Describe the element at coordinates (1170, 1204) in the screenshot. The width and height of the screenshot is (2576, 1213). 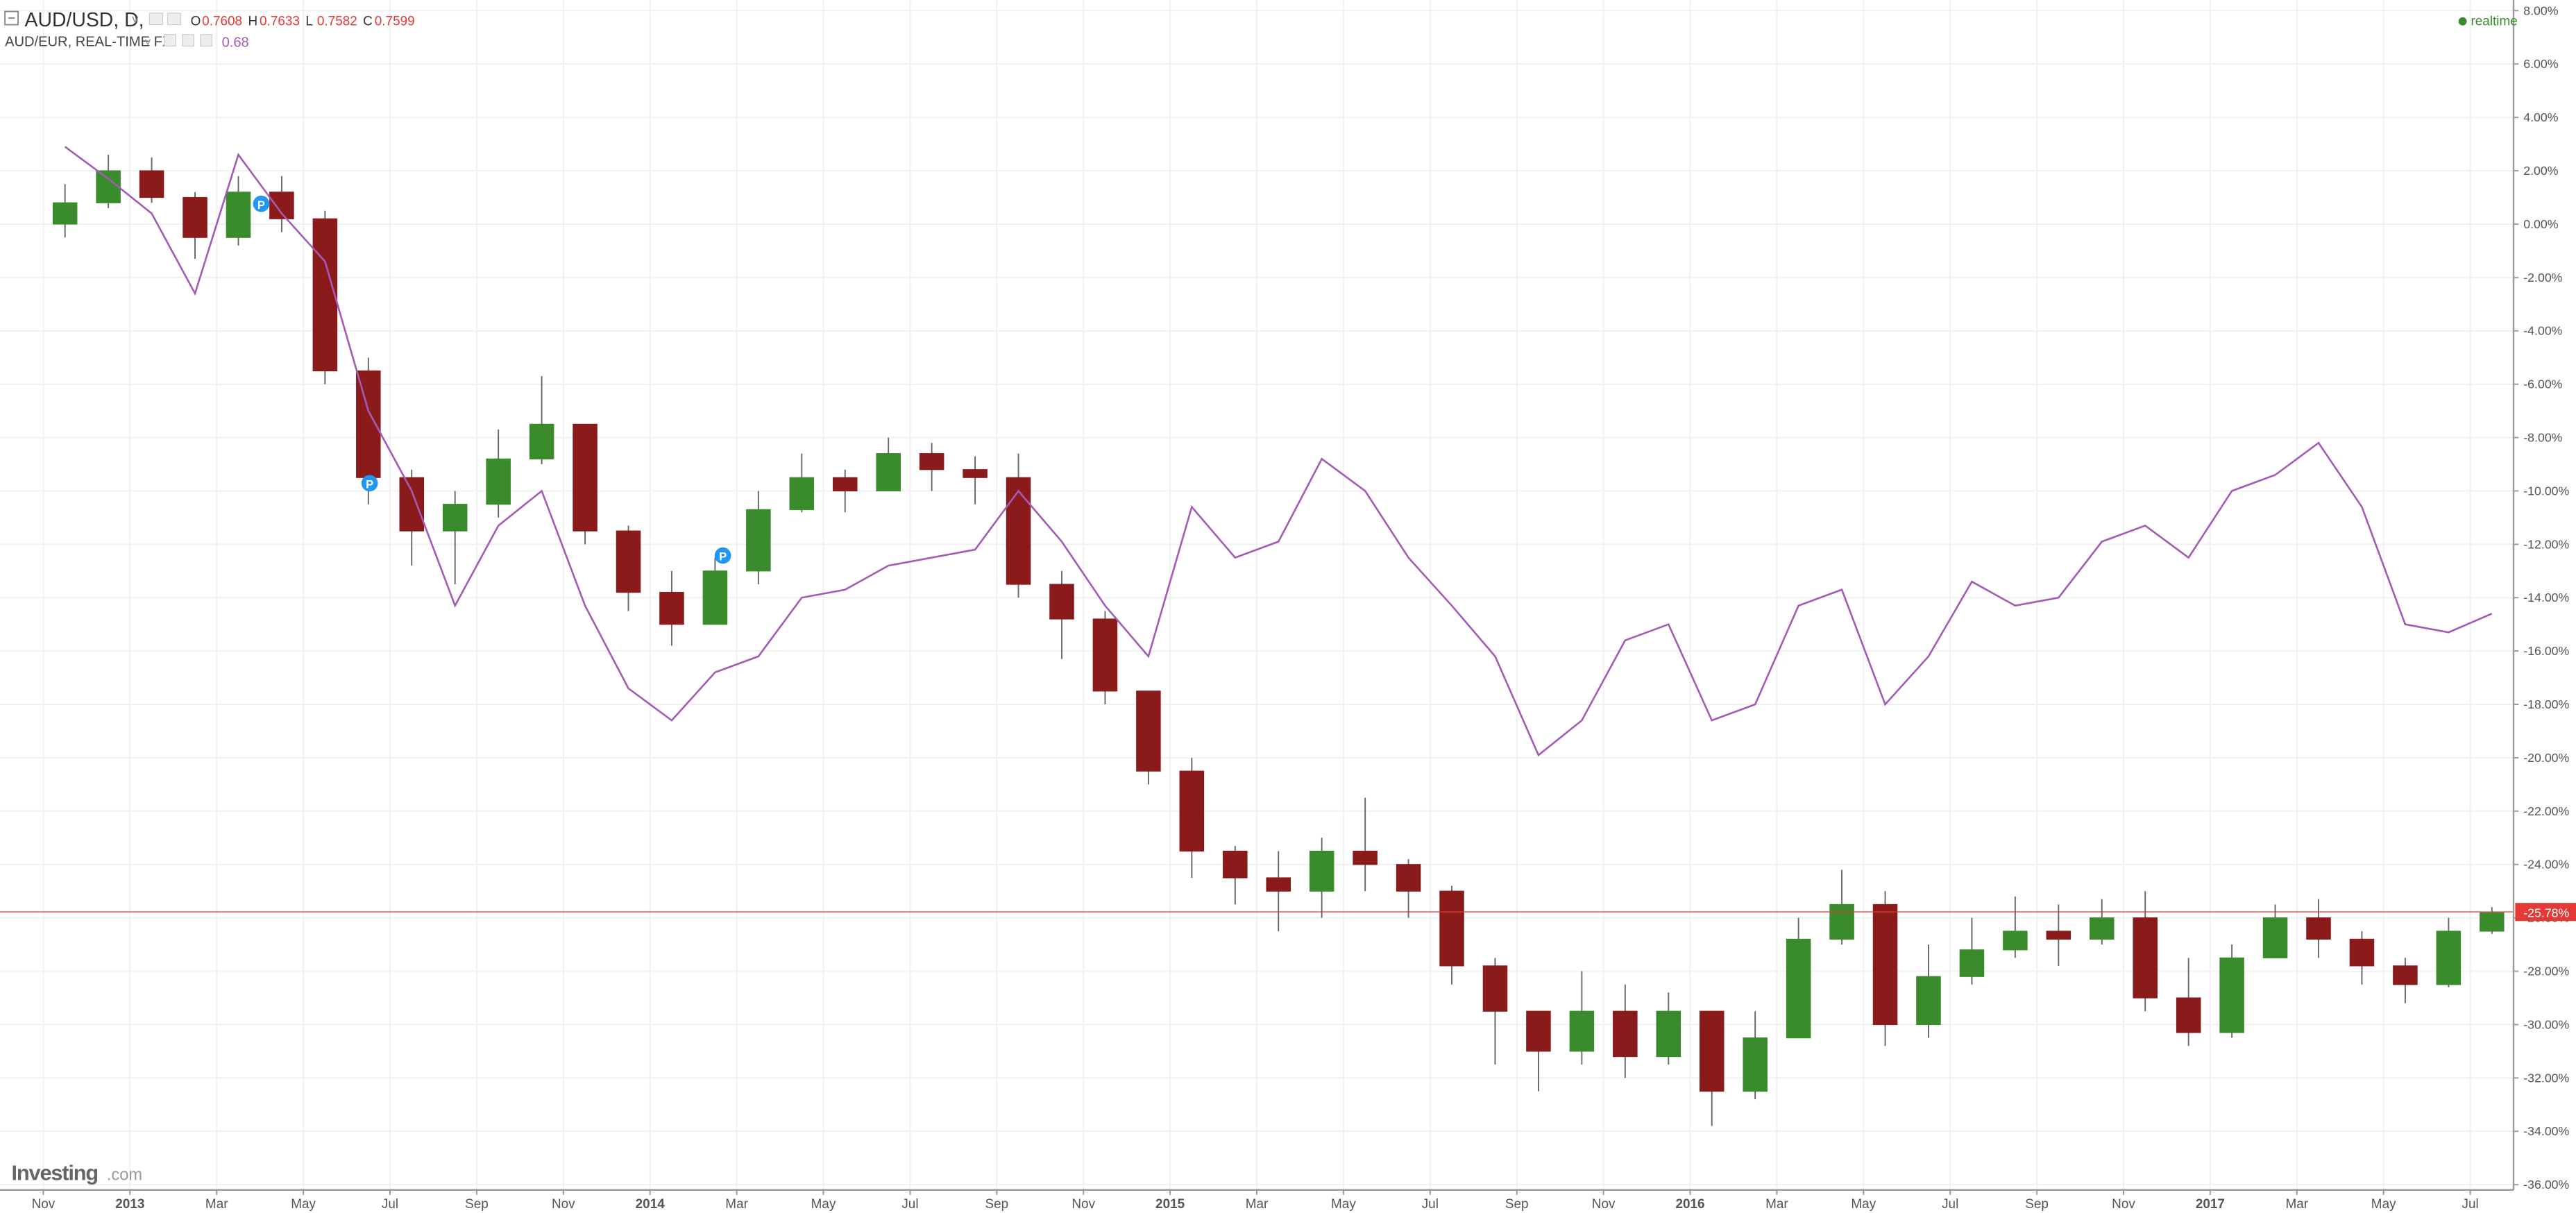
I see `x-tick-label: 2015` at that location.